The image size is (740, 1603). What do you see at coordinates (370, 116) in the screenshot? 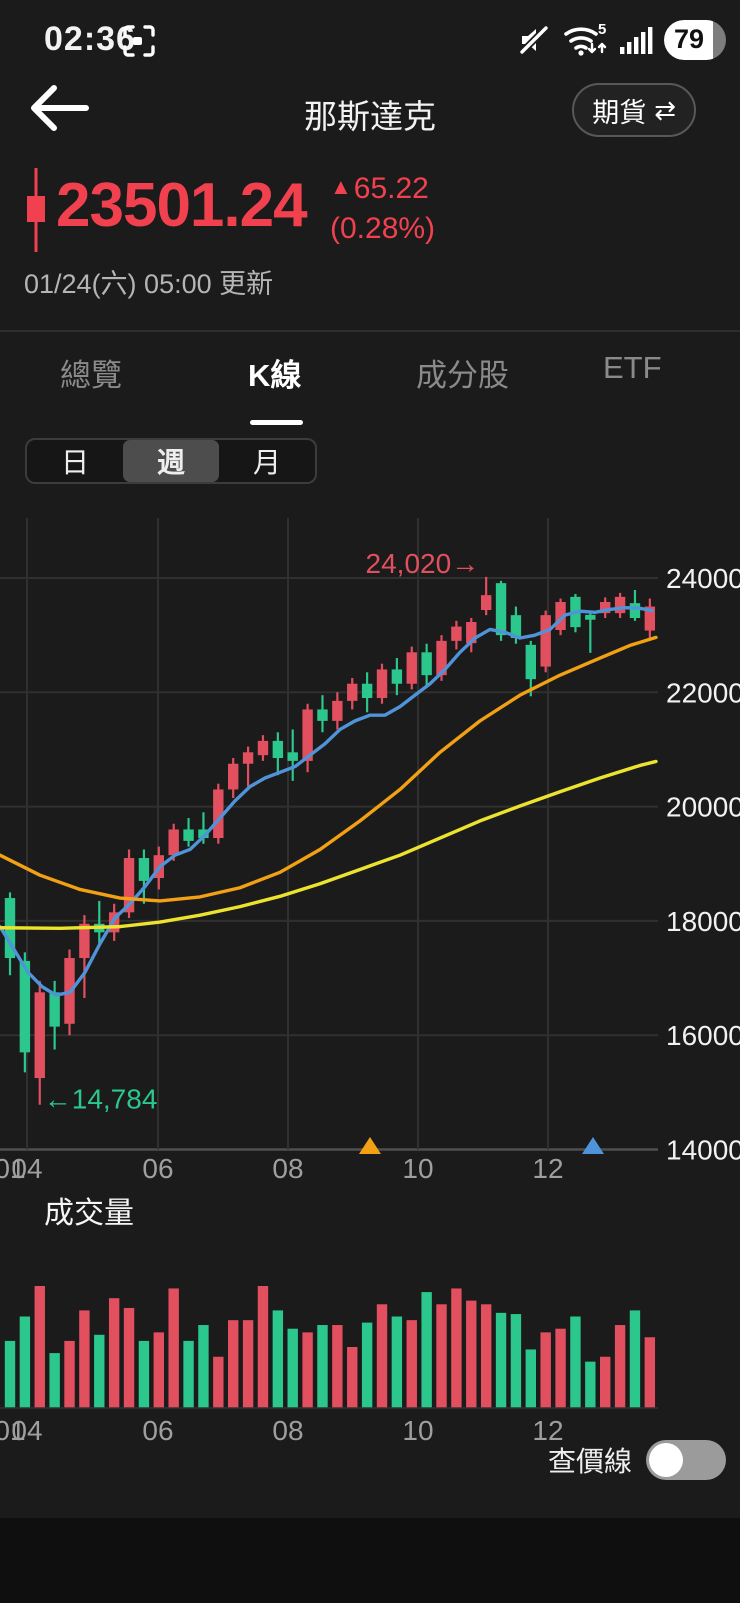
I see `page-title: 那斯達克` at bounding box center [370, 116].